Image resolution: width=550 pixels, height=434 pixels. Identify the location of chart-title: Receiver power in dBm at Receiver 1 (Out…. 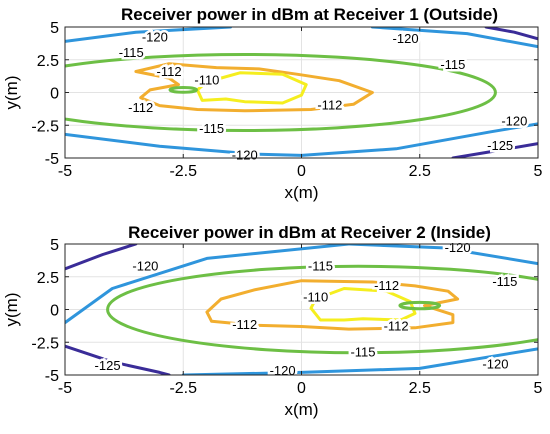
(309, 14).